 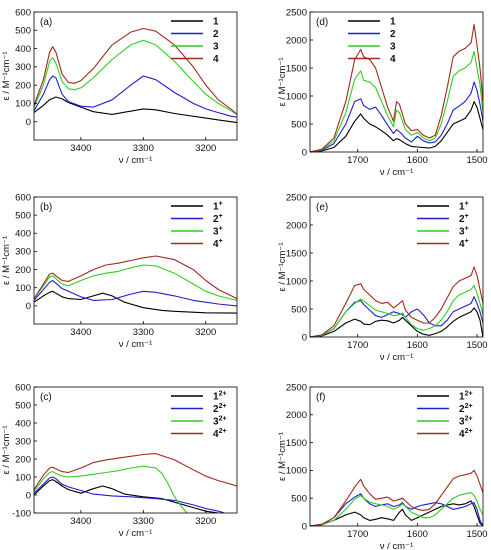 I want to click on x-tick-label: 3400, so click(x=80, y=521).